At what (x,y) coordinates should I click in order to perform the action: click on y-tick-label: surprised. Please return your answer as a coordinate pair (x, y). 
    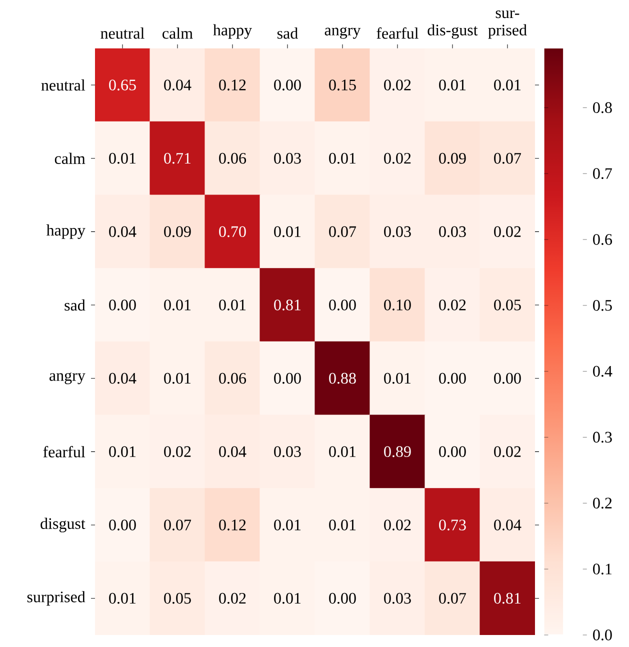
    Looking at the image, I should click on (56, 598).